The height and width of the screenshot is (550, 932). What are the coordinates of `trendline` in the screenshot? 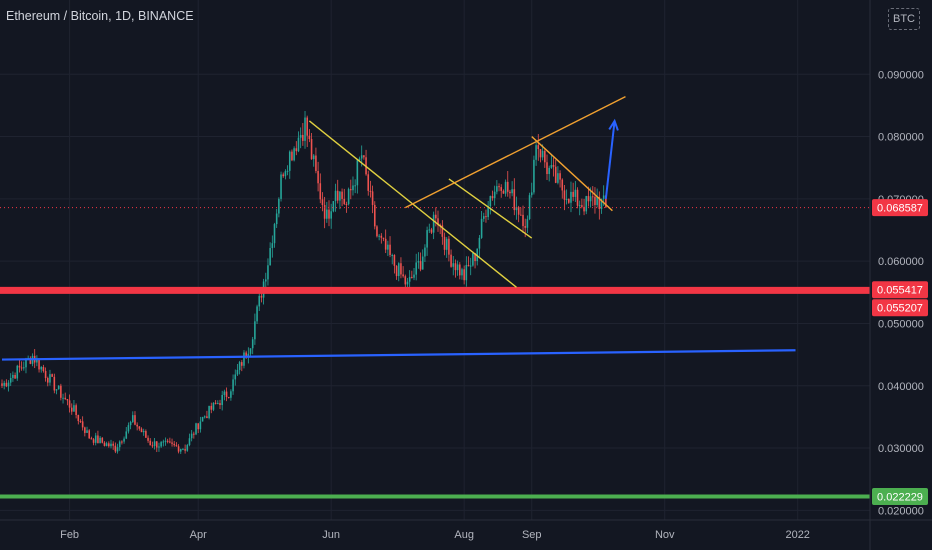 It's located at (572, 174).